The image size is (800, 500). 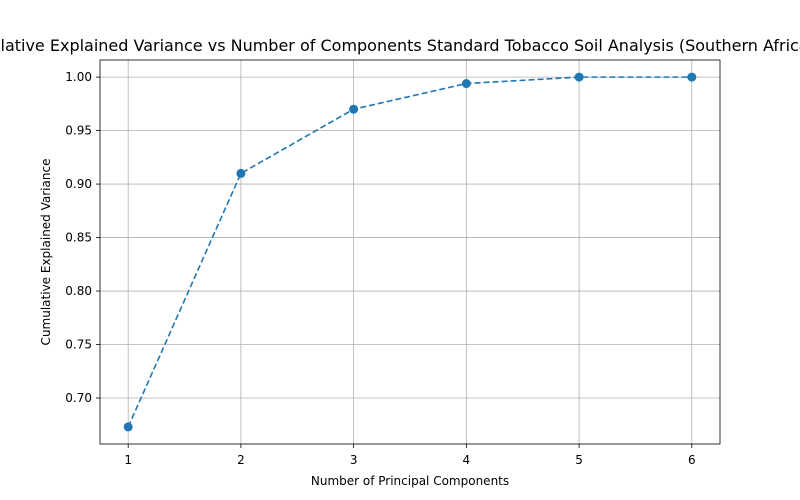 I want to click on y-tick-label: 0.75, so click(x=78, y=345).